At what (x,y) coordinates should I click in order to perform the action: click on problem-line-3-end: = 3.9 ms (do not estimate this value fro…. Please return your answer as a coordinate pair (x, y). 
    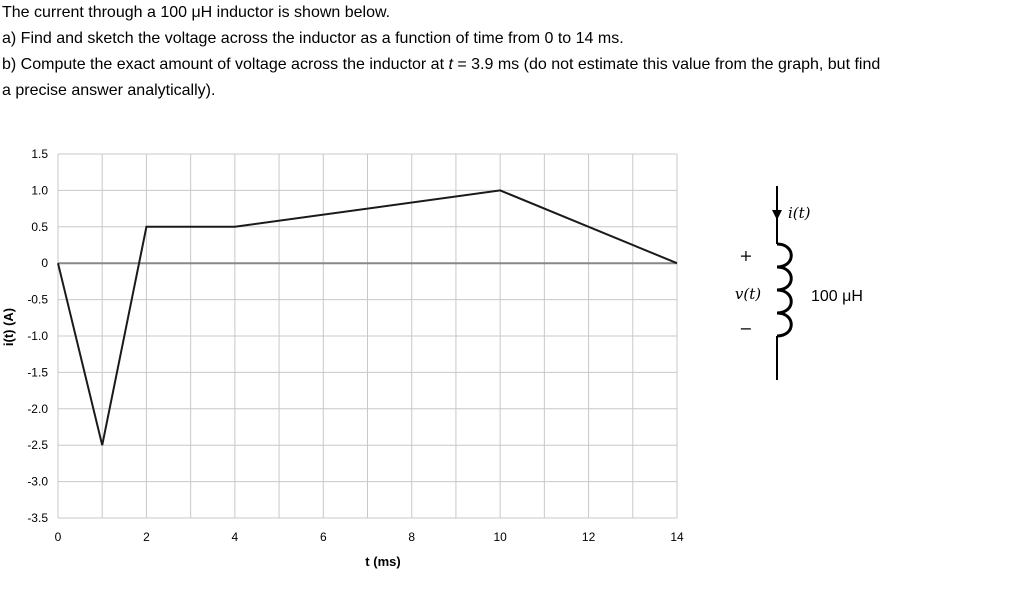
    Looking at the image, I should click on (666, 64).